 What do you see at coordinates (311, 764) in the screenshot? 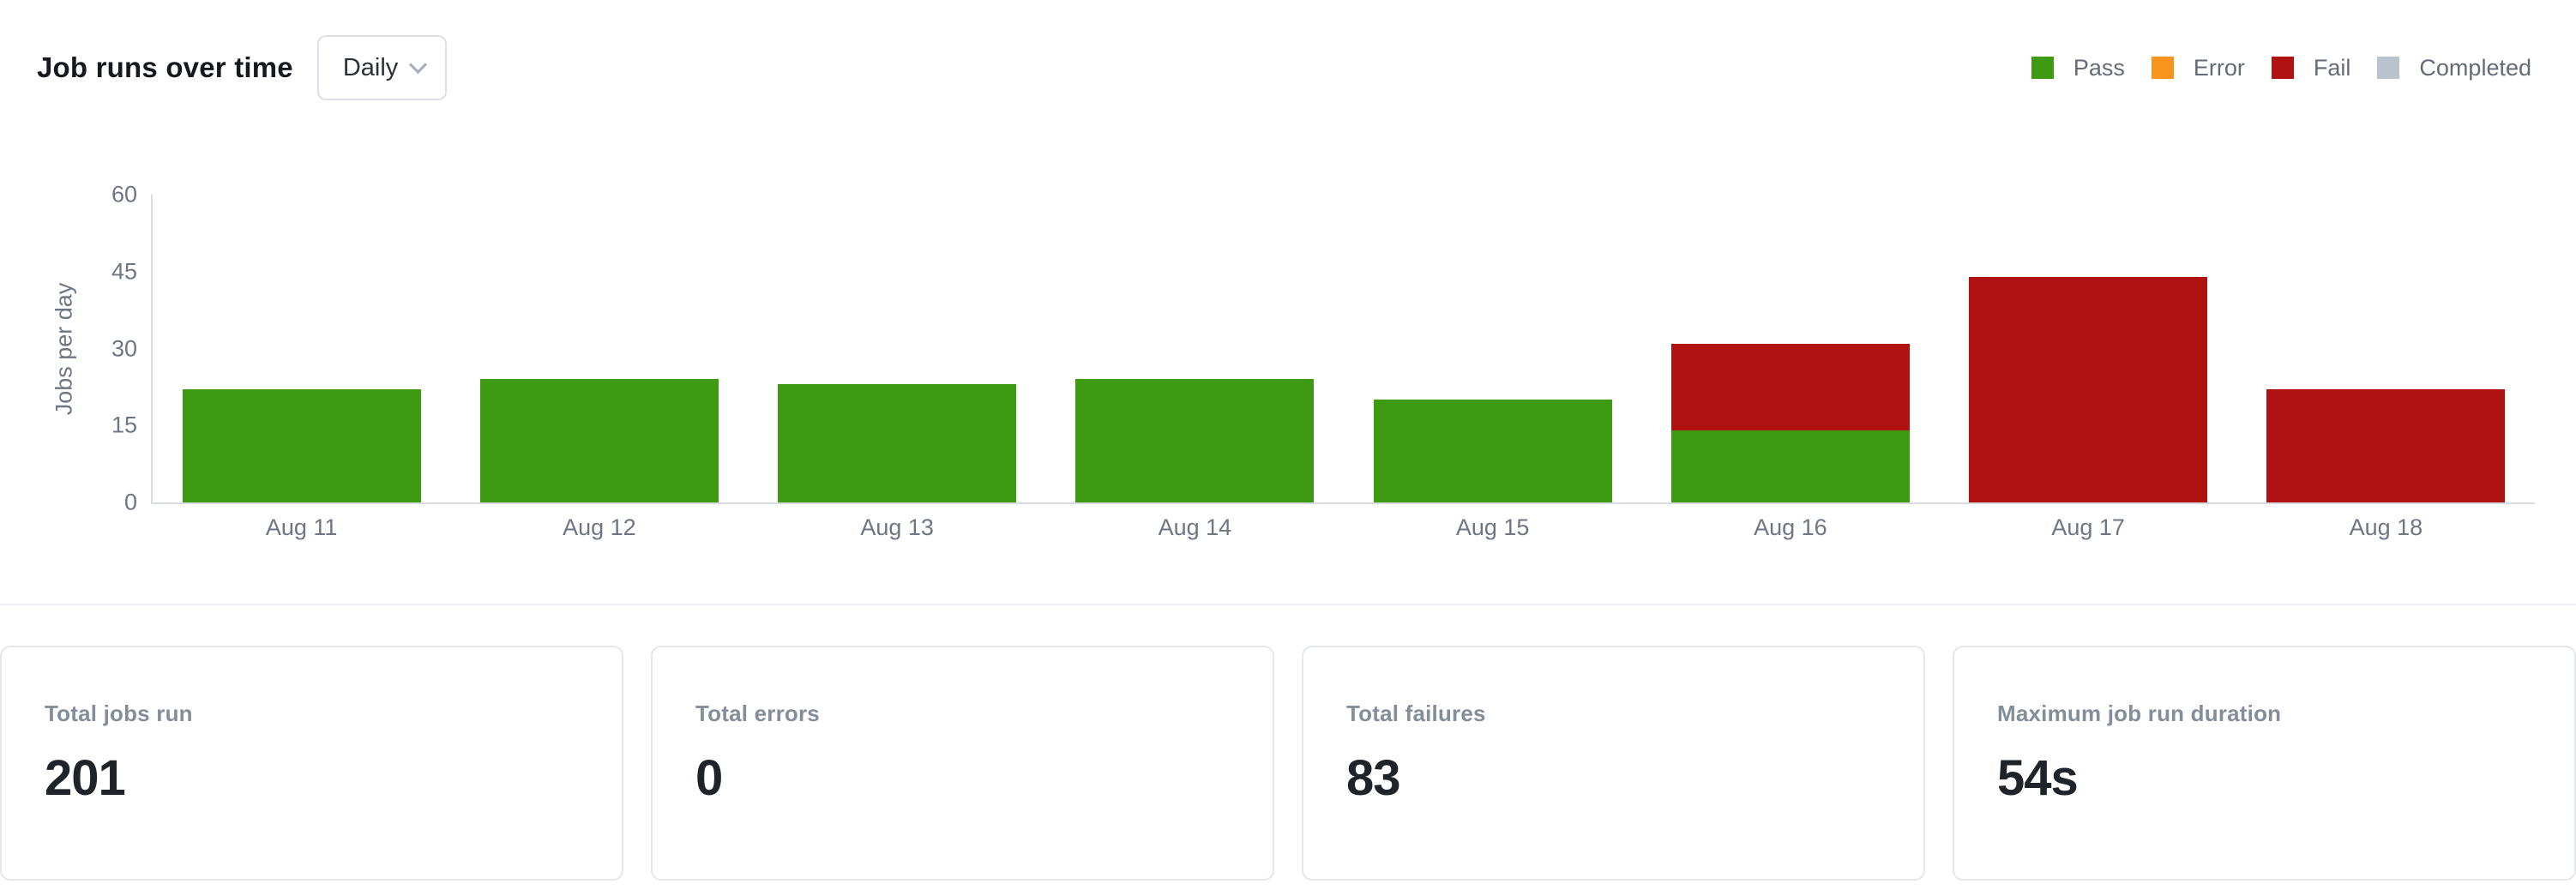
I see `stat-card-total-jobs-run: Total jobs run 201` at bounding box center [311, 764].